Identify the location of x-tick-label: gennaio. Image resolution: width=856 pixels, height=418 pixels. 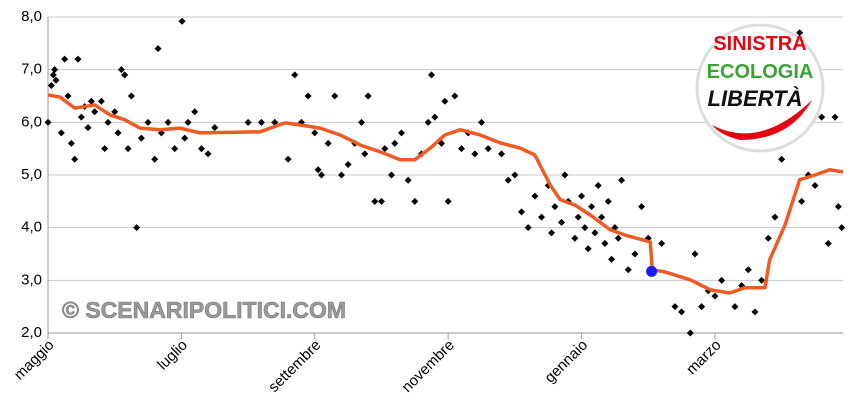
(566, 362).